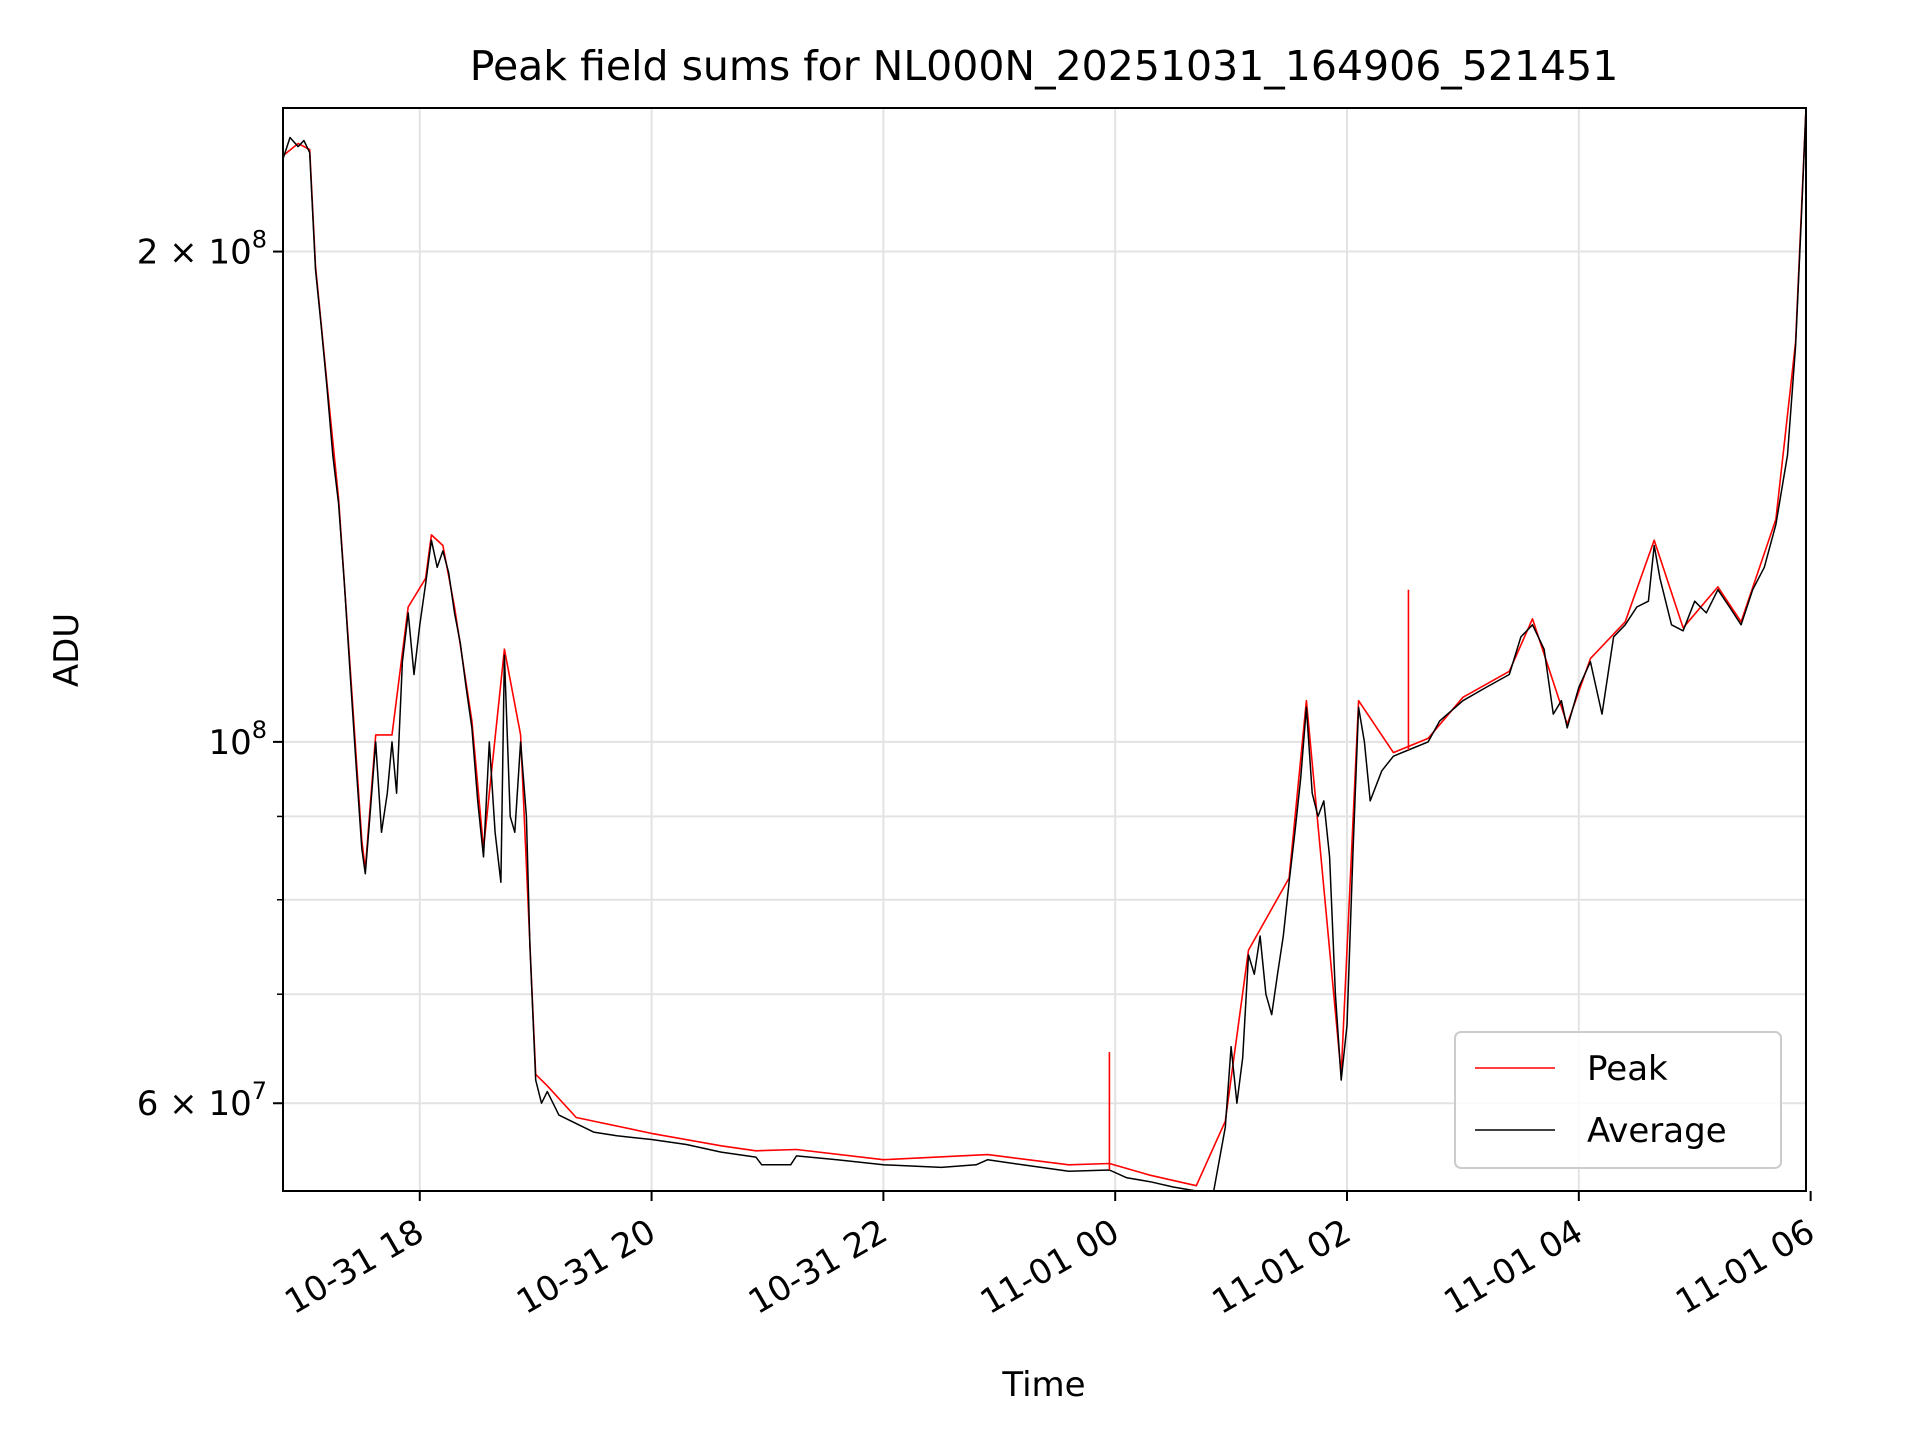 The width and height of the screenshot is (1920, 1444). I want to click on x-tick-label: 10-31 20, so click(586, 1267).